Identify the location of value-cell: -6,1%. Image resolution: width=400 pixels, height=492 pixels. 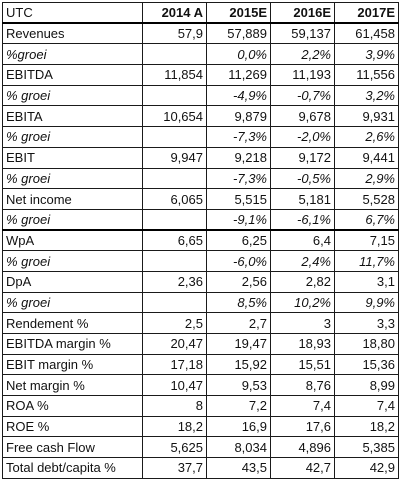
(302, 219).